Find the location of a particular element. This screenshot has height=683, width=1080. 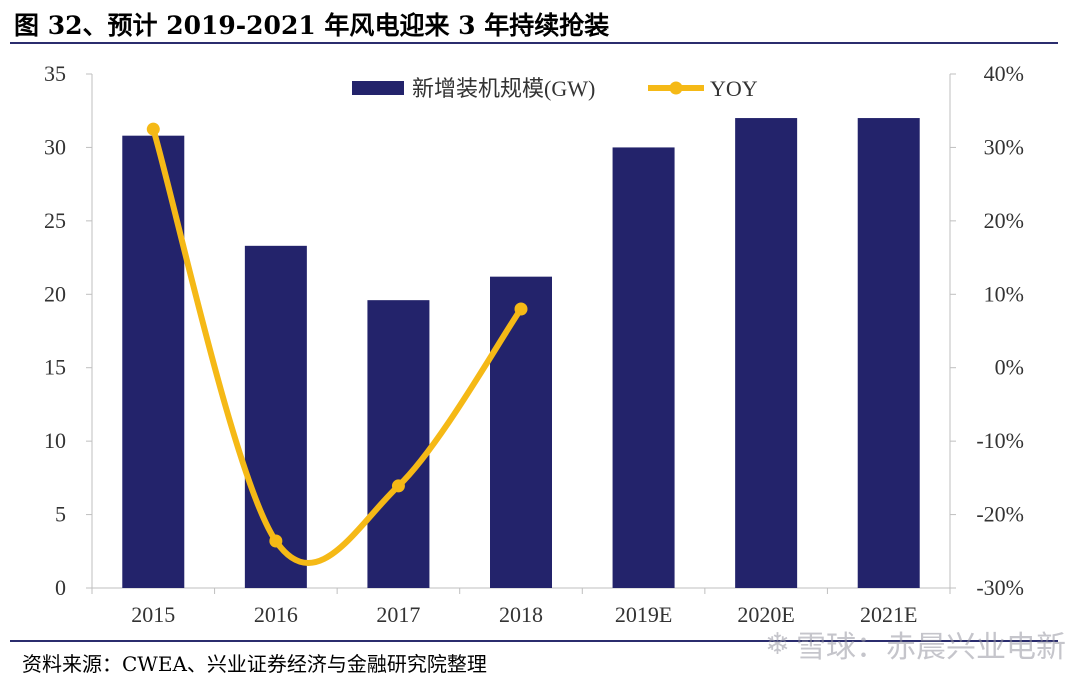

x-tick-label: 2019E is located at coordinates (643, 614).